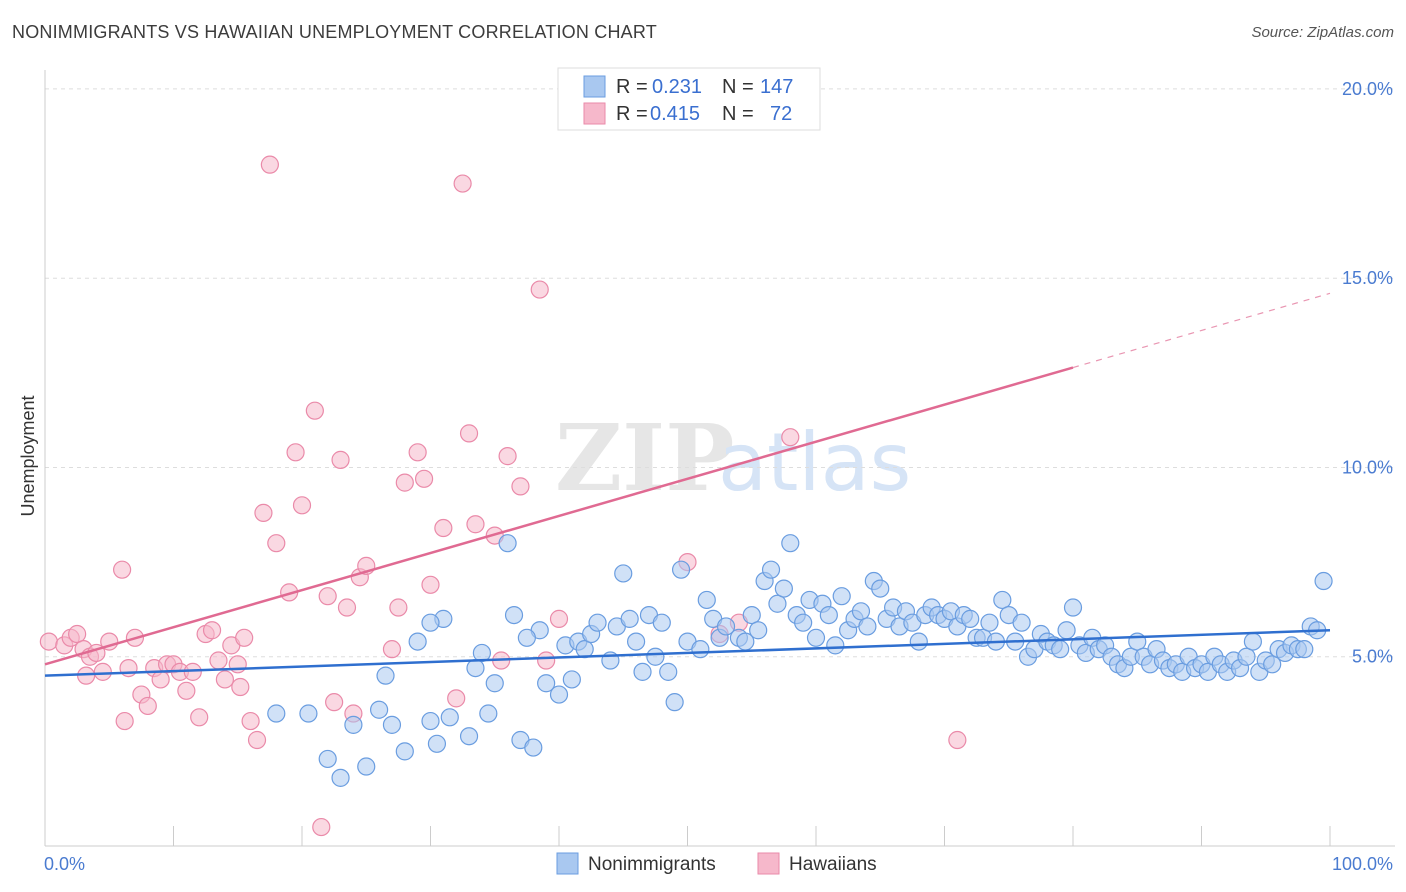 The image size is (1406, 892). What do you see at coordinates (689, 99) in the screenshot?
I see `correlation-legend: R = 0.231 N = 147 R = 0.415 N = 72` at bounding box center [689, 99].